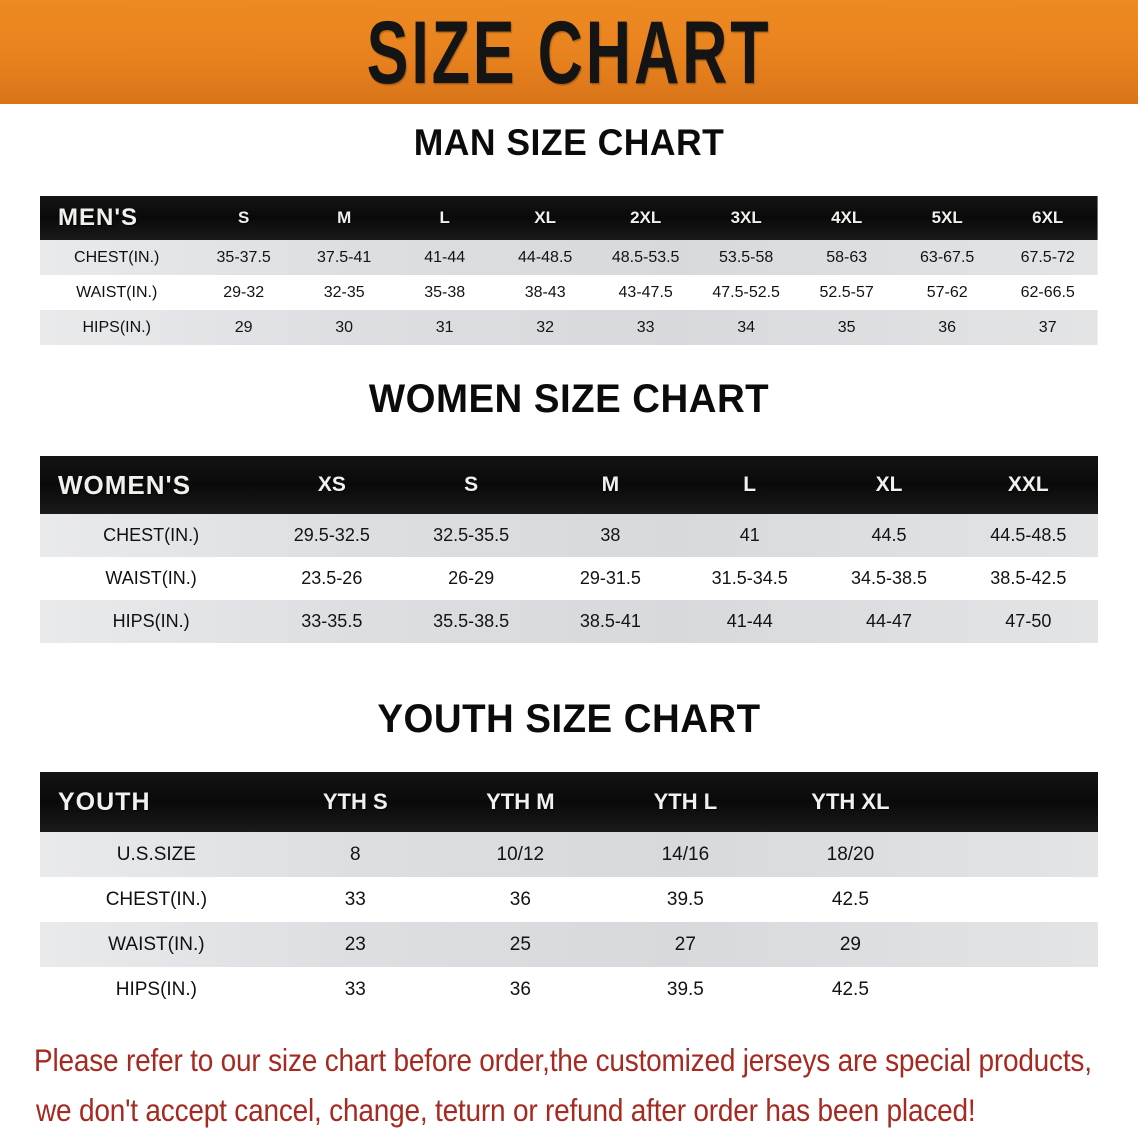 The height and width of the screenshot is (1132, 1138). Describe the element at coordinates (746, 257) in the screenshot. I see `measurement-cell: 53.5-58` at that location.